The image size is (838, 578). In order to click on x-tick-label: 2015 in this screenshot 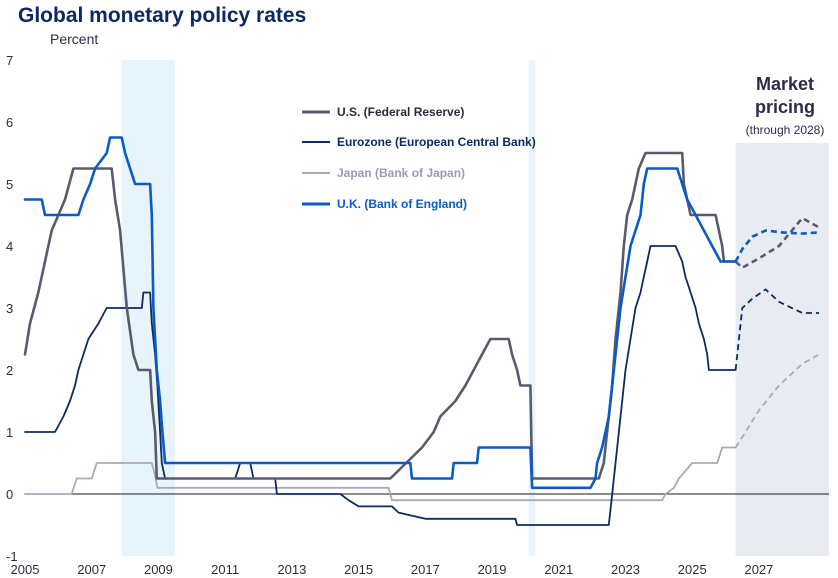, I will do `click(358, 569)`.